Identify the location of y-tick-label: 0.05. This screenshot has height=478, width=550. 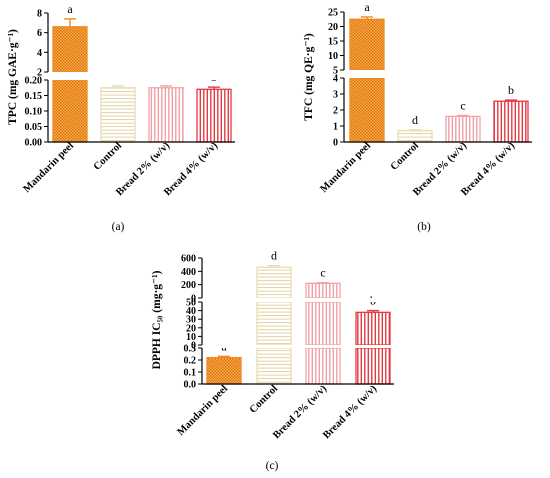
(34, 127).